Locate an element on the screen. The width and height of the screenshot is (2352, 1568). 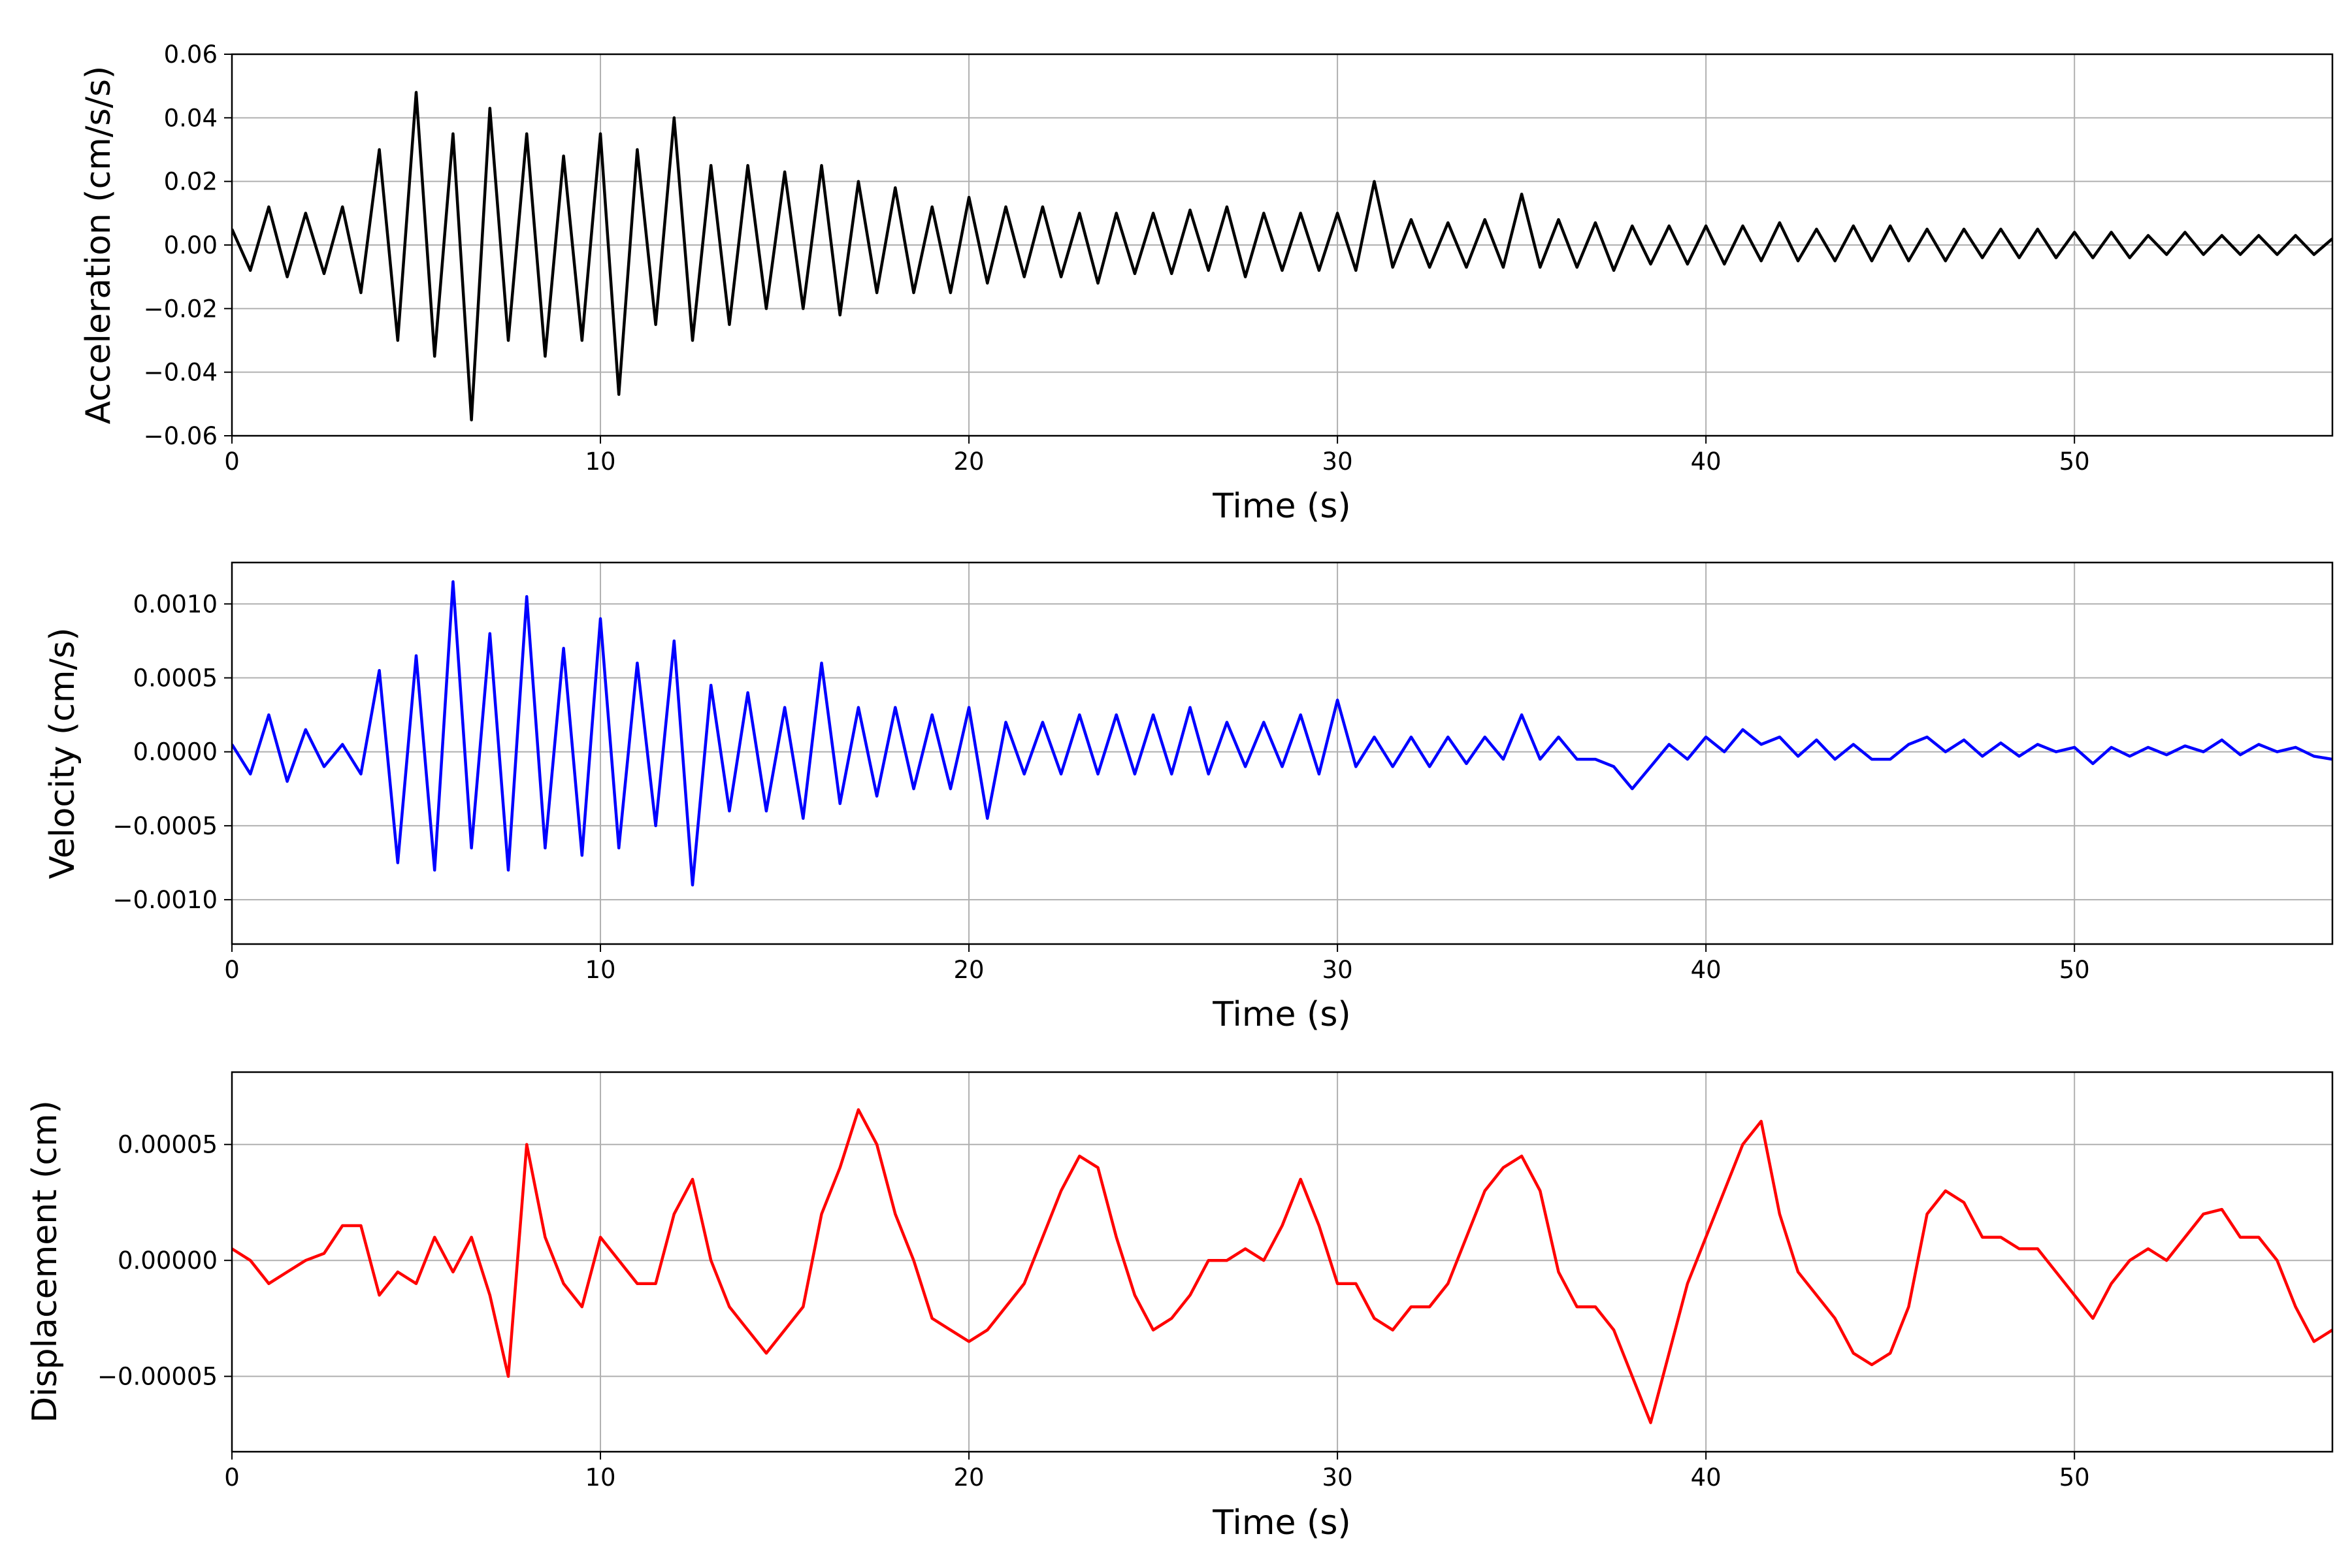
velocity-x-tick-label: 40 is located at coordinates (1706, 970).